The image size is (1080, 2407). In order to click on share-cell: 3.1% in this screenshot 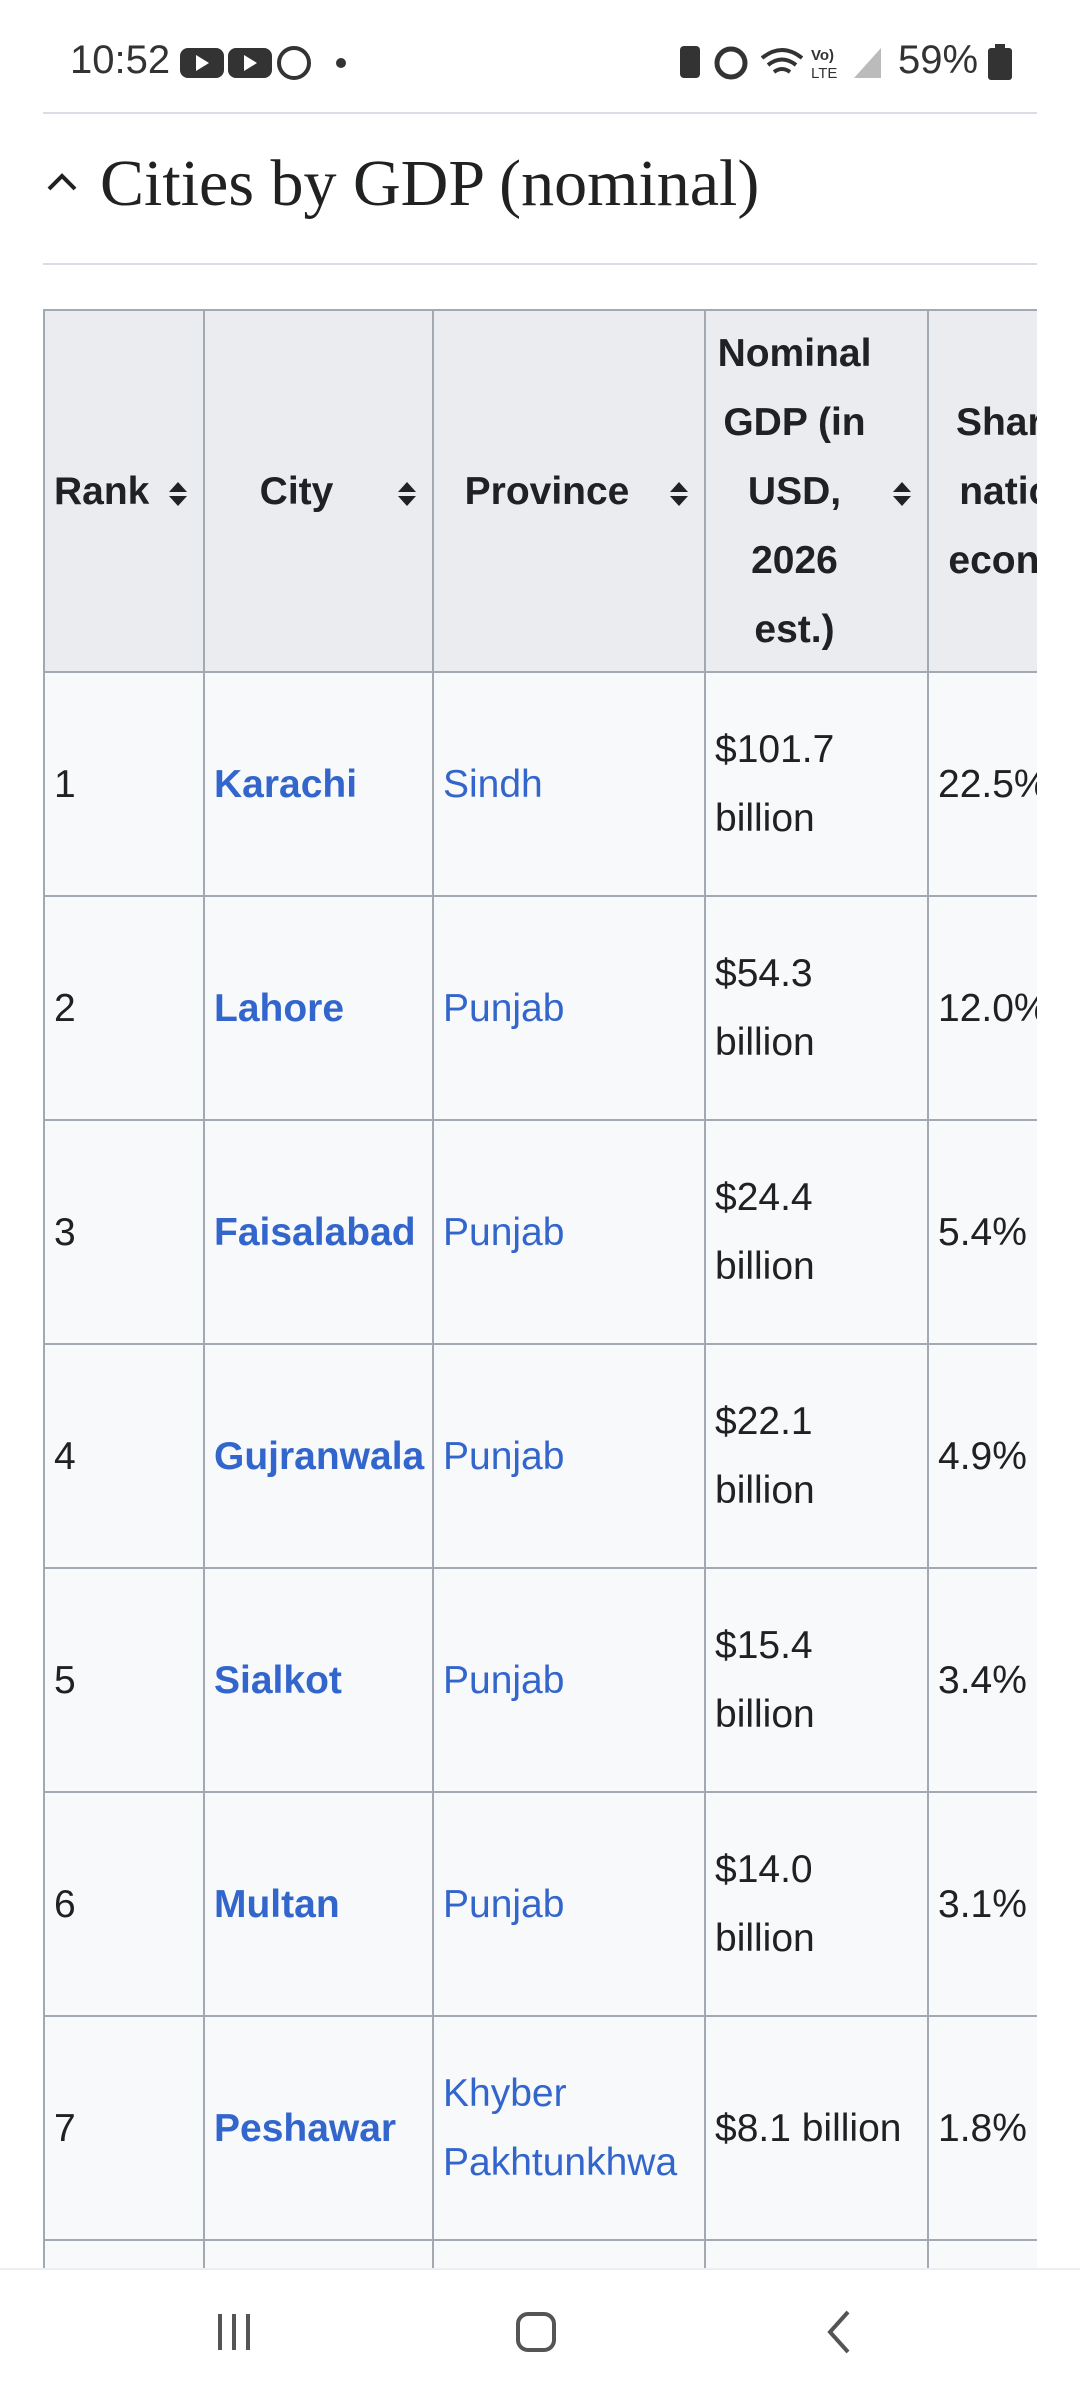, I will do `click(982, 1904)`.